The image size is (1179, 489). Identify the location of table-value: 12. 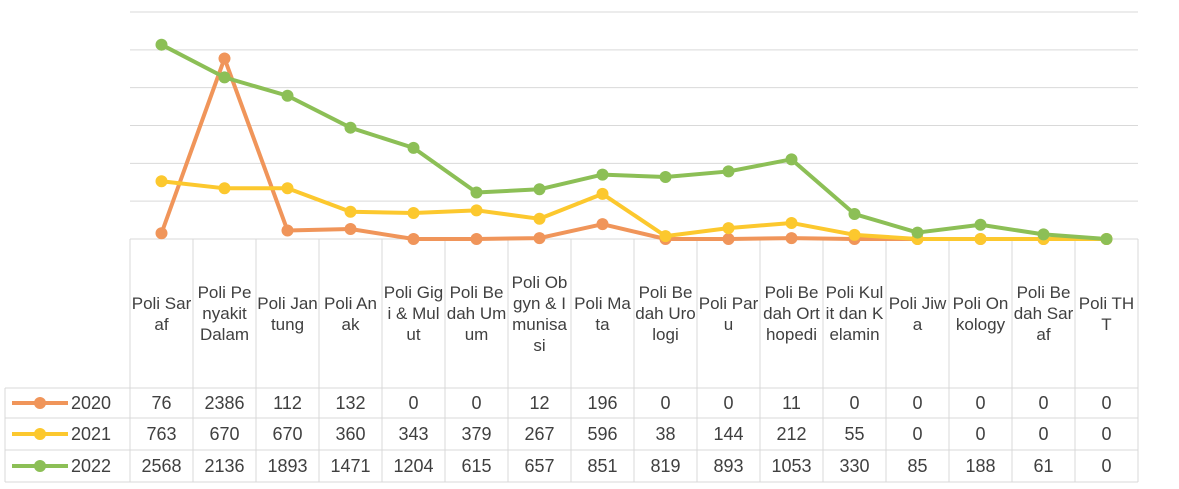
(539, 403).